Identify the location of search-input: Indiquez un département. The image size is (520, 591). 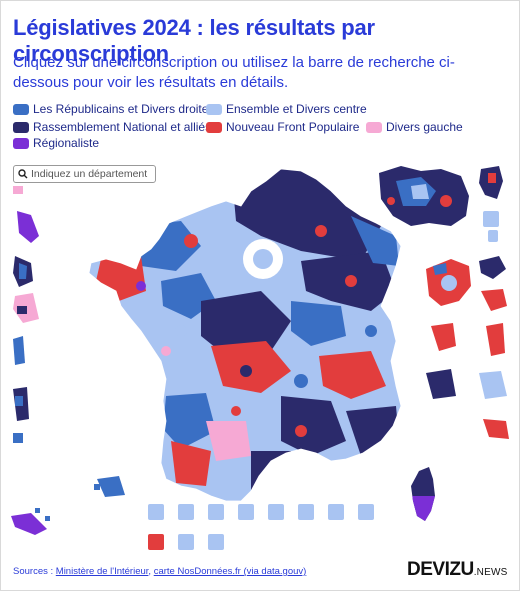
(89, 174).